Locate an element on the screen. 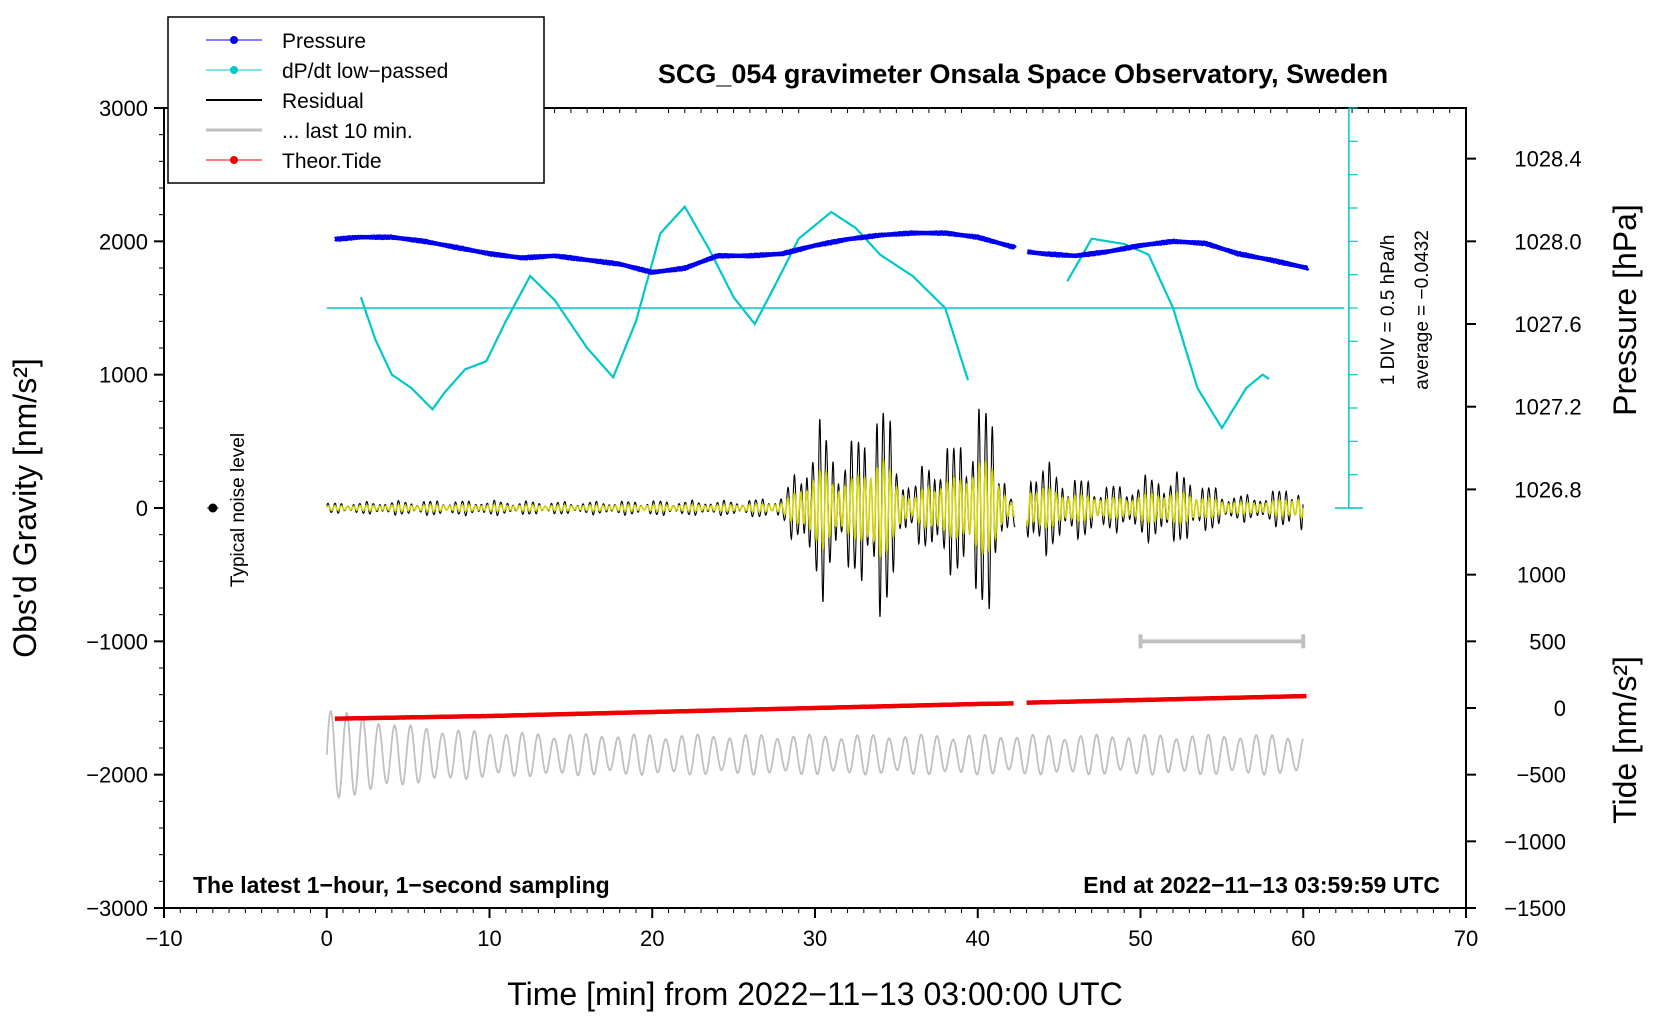 The image size is (1660, 1020). footer-end-time: End at 2022−11−13 03:59:59 UTC is located at coordinates (1261, 885).